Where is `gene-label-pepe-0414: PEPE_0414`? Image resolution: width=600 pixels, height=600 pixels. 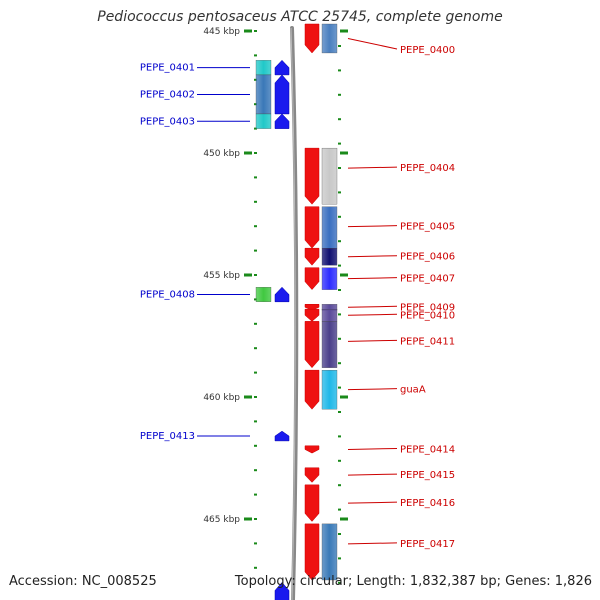 gene-label-pepe-0414: PEPE_0414 is located at coordinates (427, 449).